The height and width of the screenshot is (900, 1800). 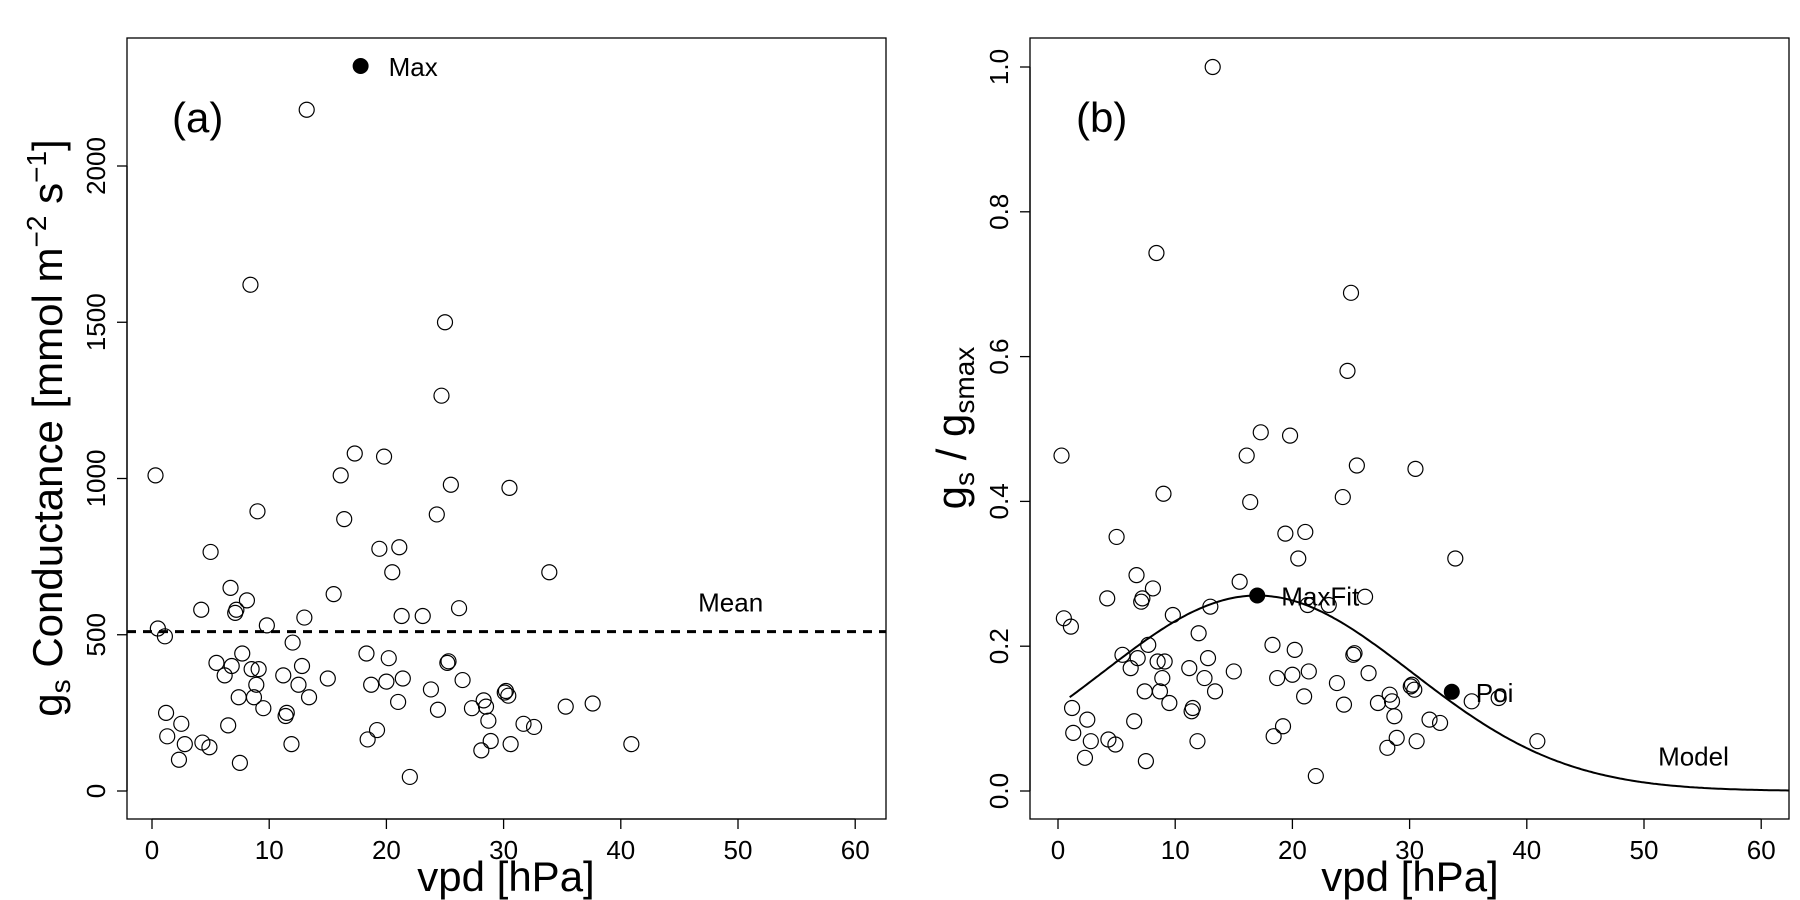 What do you see at coordinates (1101, 117) in the screenshot?
I see `panel-b-label: (b)` at bounding box center [1101, 117].